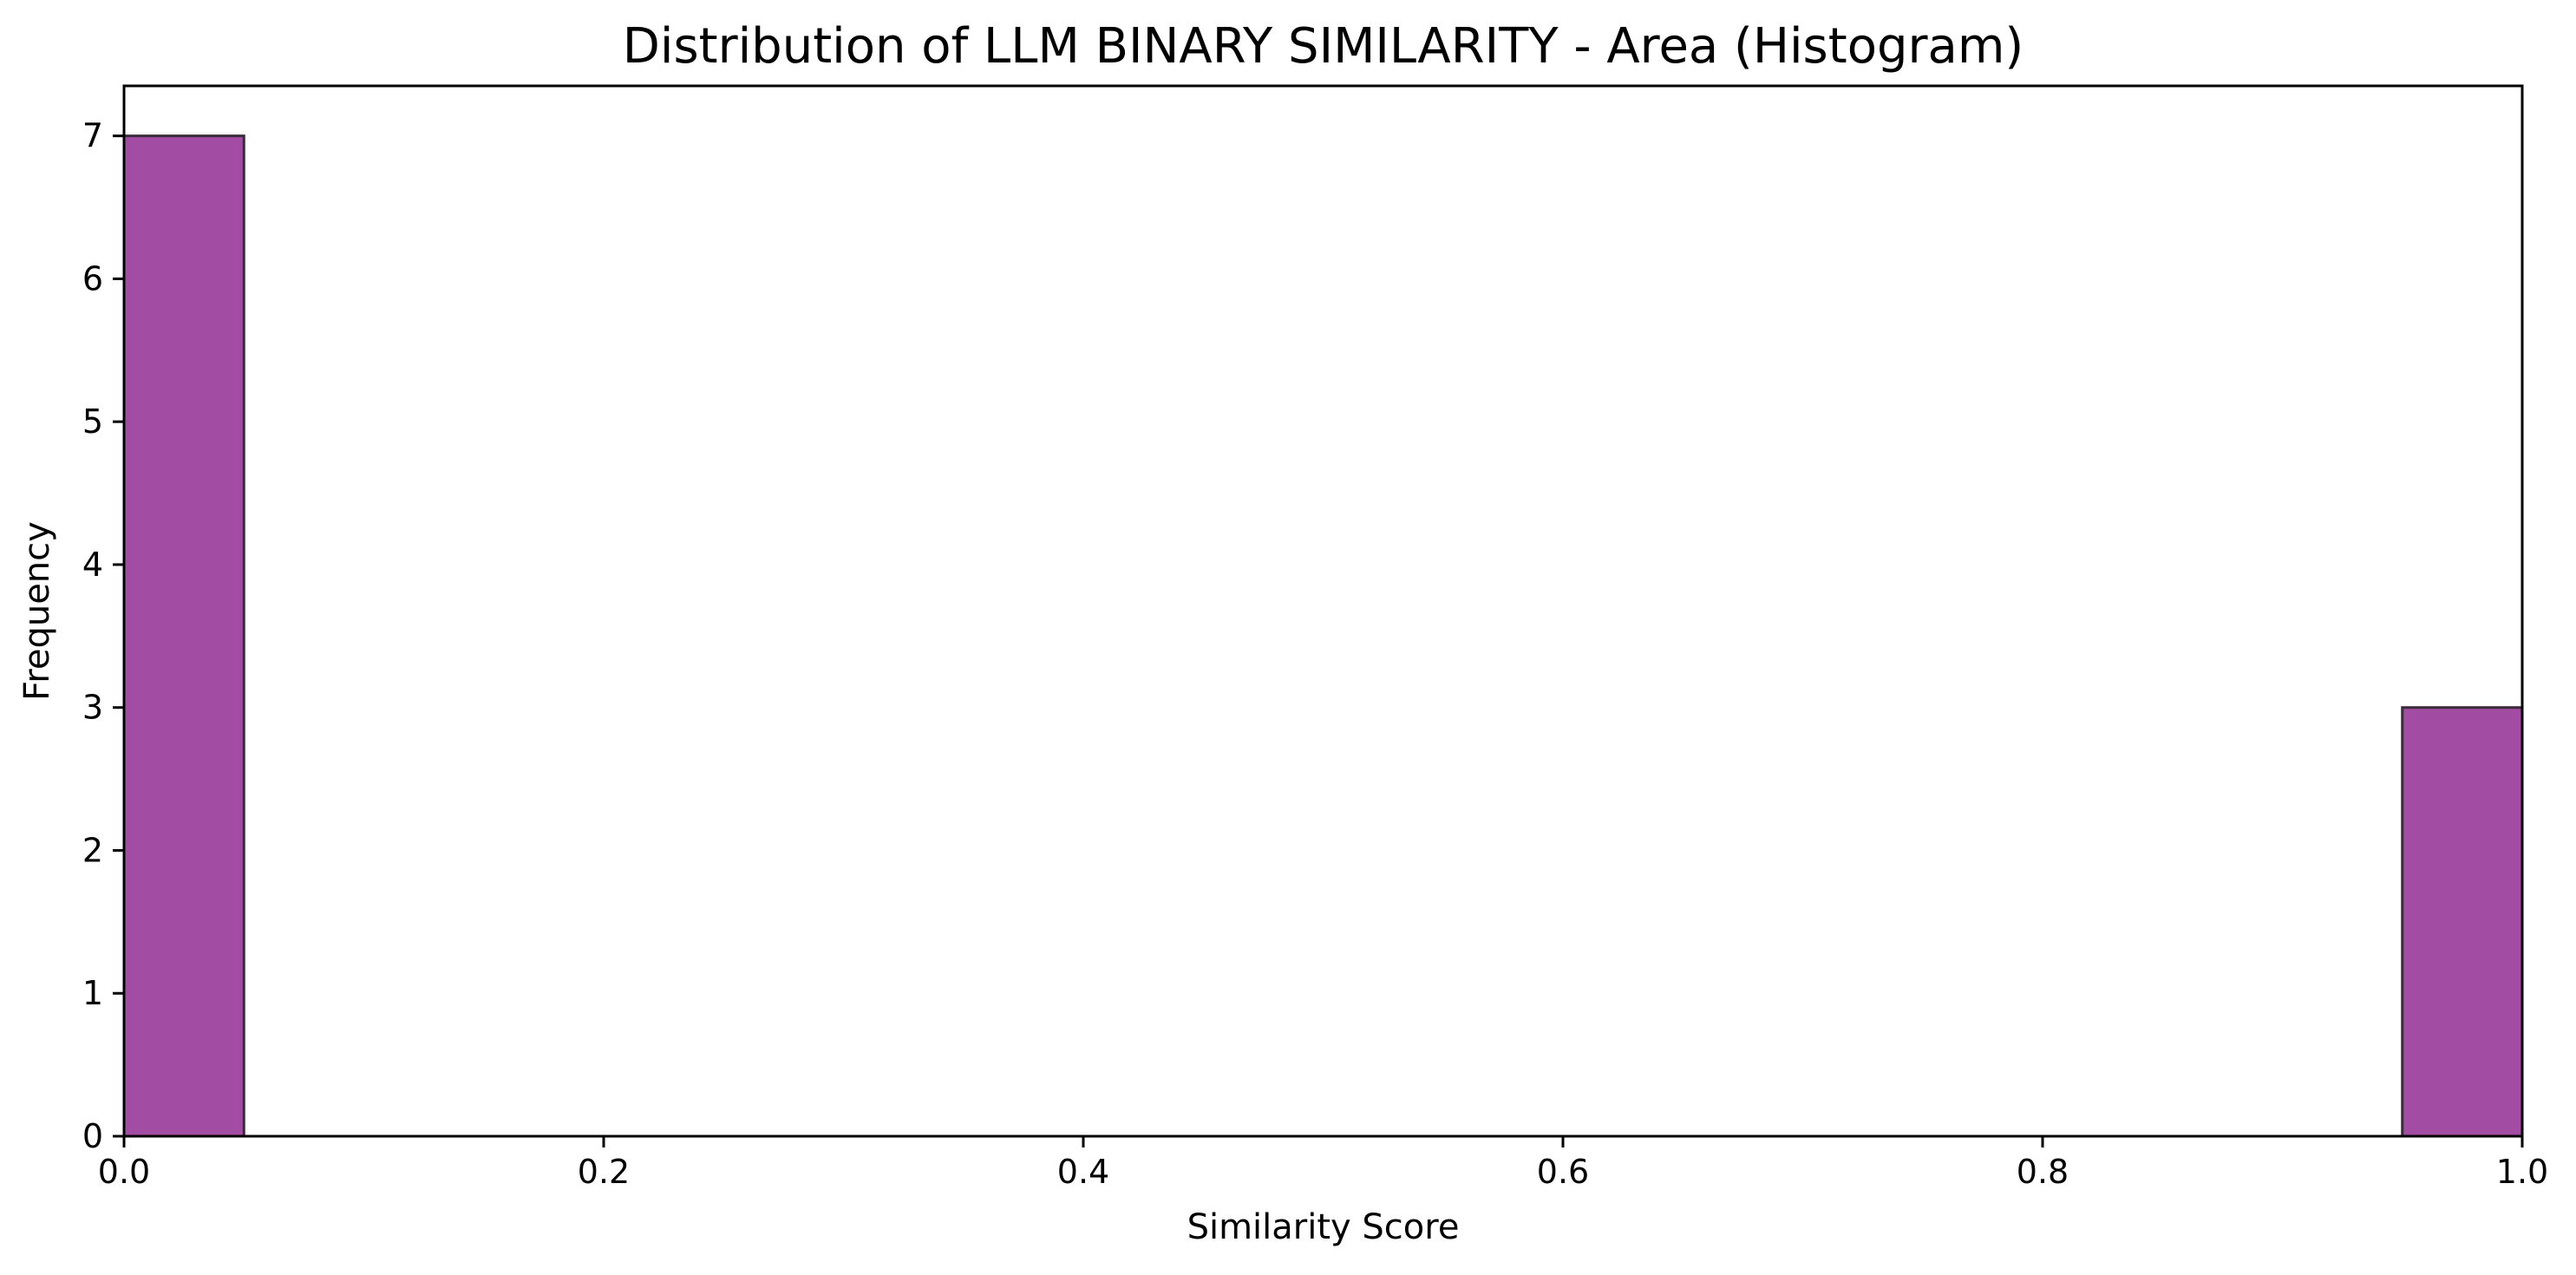  What do you see at coordinates (92, 1136) in the screenshot?
I see `y-tick-label: 0` at bounding box center [92, 1136].